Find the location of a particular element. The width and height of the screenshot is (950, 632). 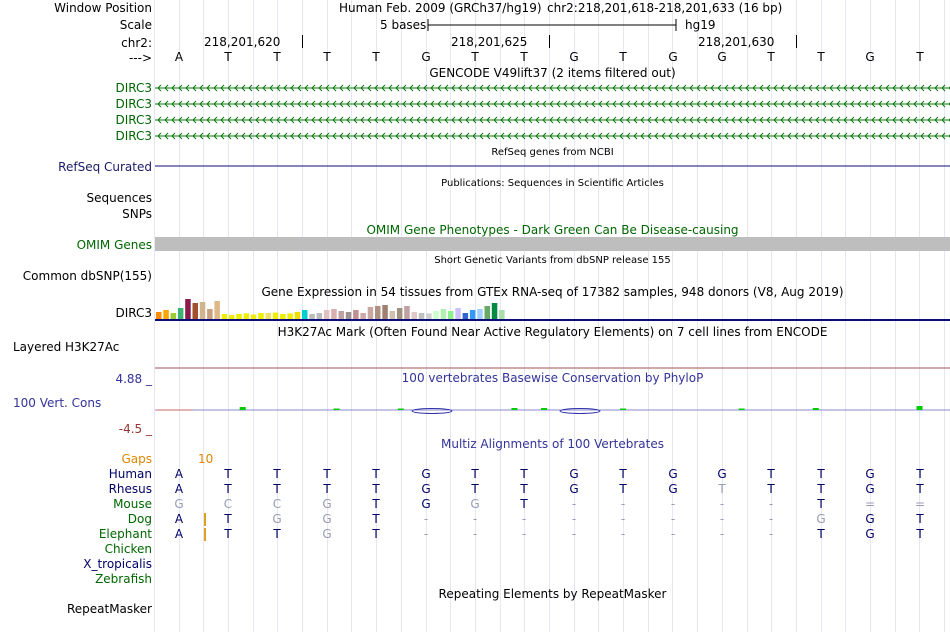

species-label: Elephant is located at coordinates (125, 534).